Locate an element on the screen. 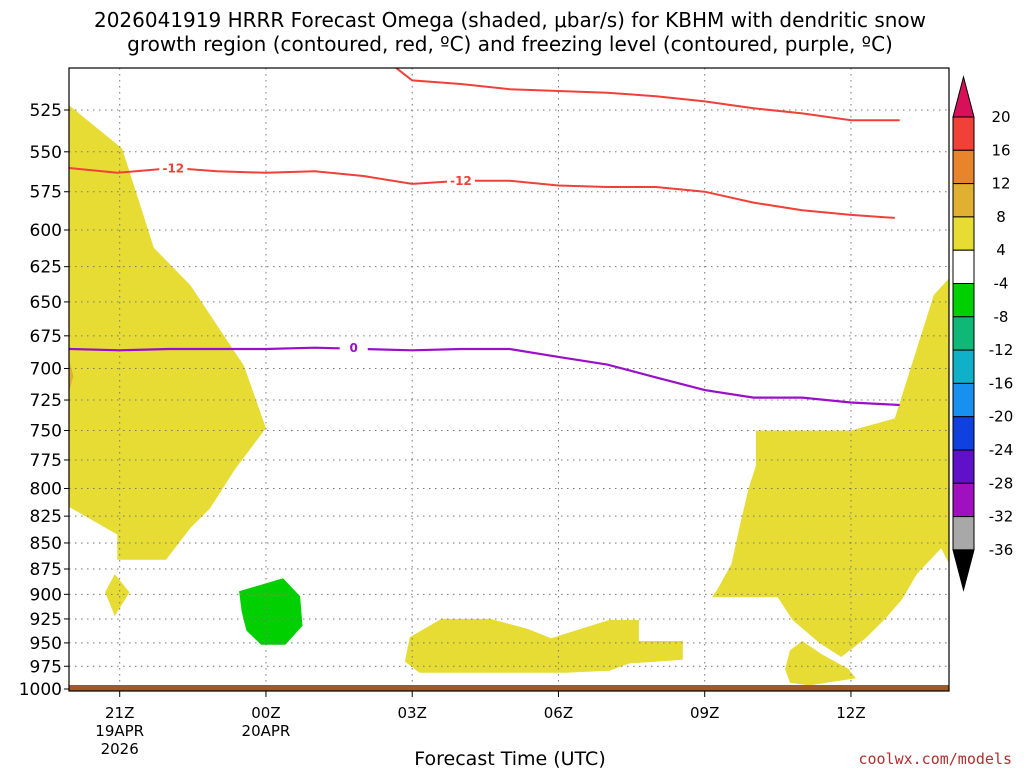 The image size is (1024, 768). dgz-contour-label-2: -12 is located at coordinates (461, 181).